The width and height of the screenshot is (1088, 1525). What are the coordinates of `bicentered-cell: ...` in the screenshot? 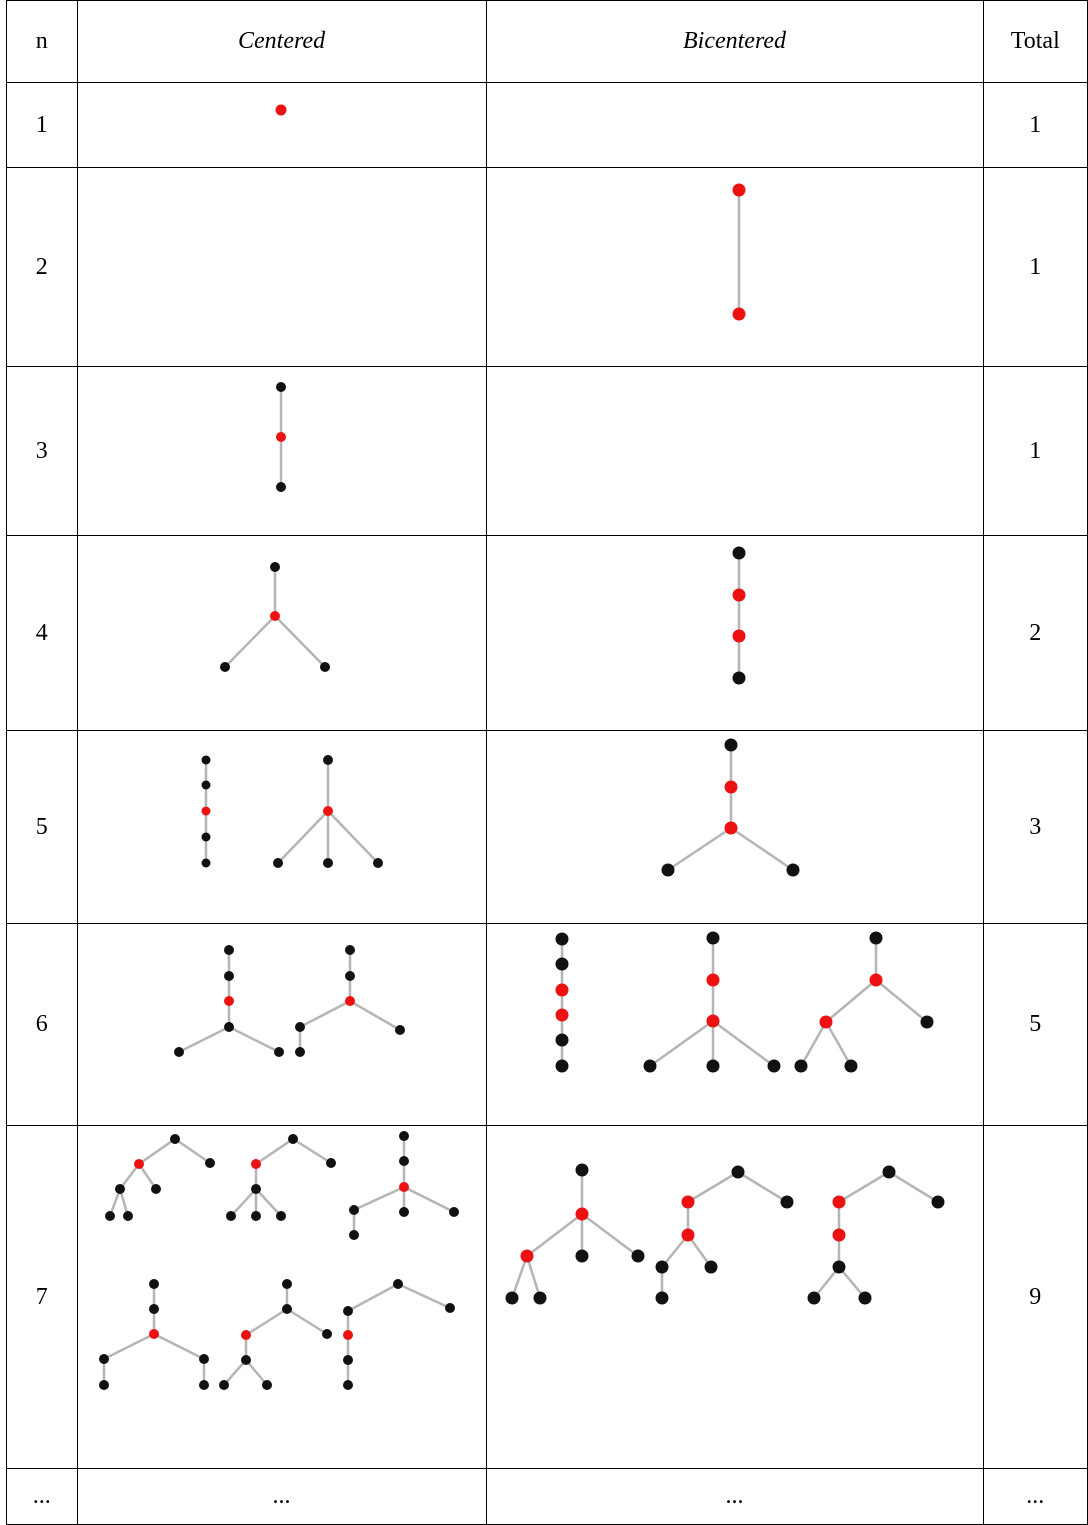 It's located at (734, 1496).